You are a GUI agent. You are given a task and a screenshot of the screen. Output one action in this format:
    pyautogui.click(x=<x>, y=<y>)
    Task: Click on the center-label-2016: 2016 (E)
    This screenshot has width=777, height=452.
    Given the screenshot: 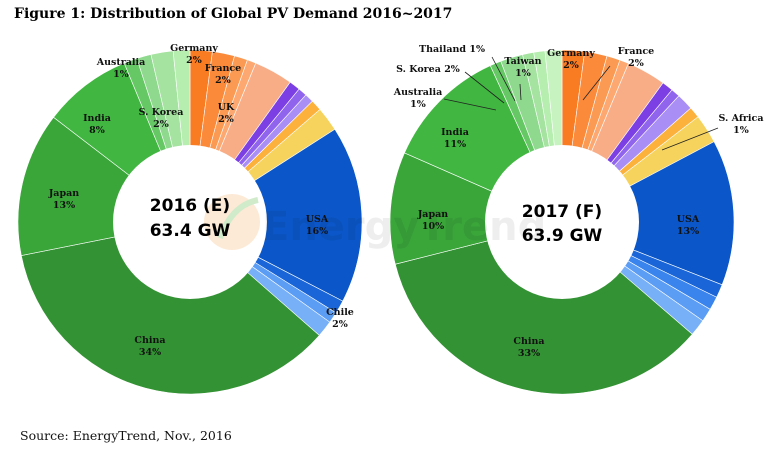 What is the action you would take?
    pyautogui.click(x=190, y=206)
    